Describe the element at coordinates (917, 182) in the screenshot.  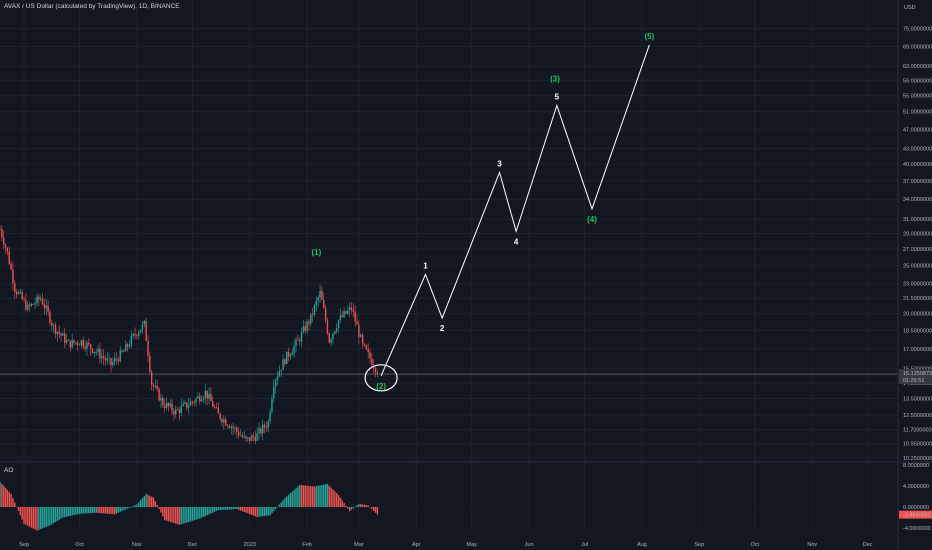
I see `y-tick-label: 37.0000000` at that location.